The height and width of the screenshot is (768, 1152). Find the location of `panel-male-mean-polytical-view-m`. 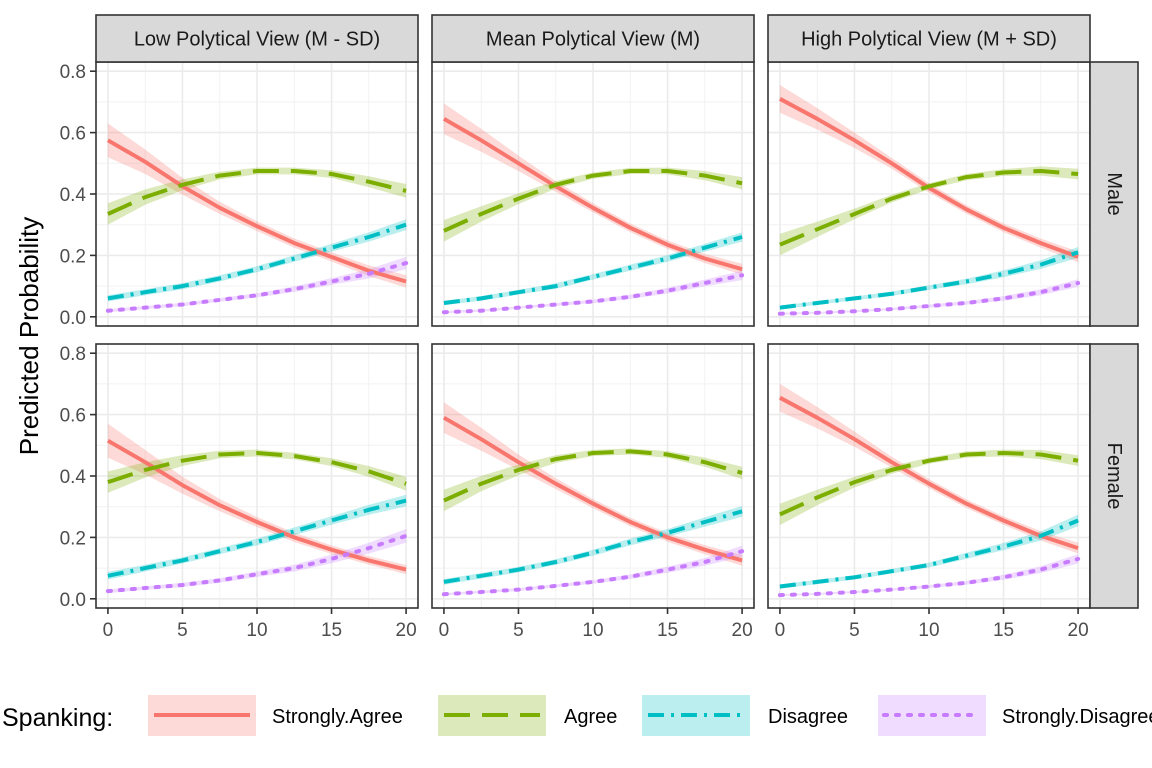

panel-male-mean-polytical-view-m is located at coordinates (593, 194).